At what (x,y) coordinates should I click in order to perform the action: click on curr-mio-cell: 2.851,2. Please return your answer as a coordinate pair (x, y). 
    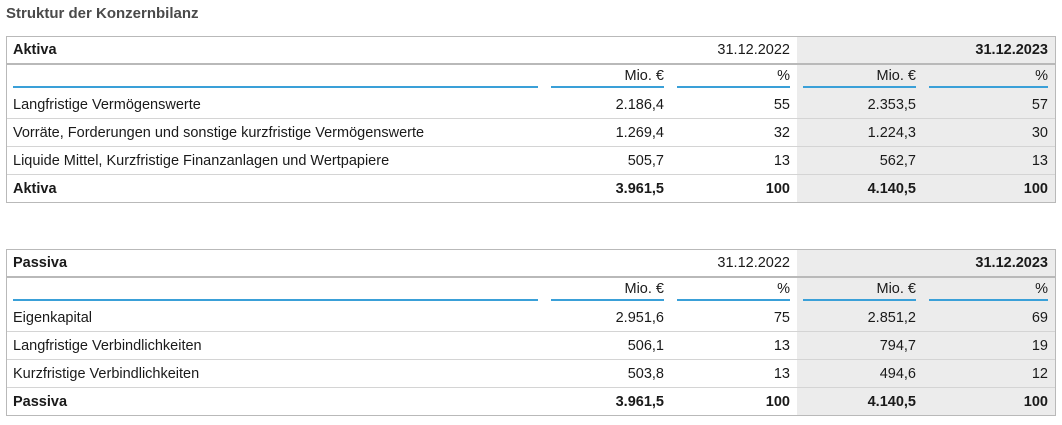
    Looking at the image, I should click on (860, 318).